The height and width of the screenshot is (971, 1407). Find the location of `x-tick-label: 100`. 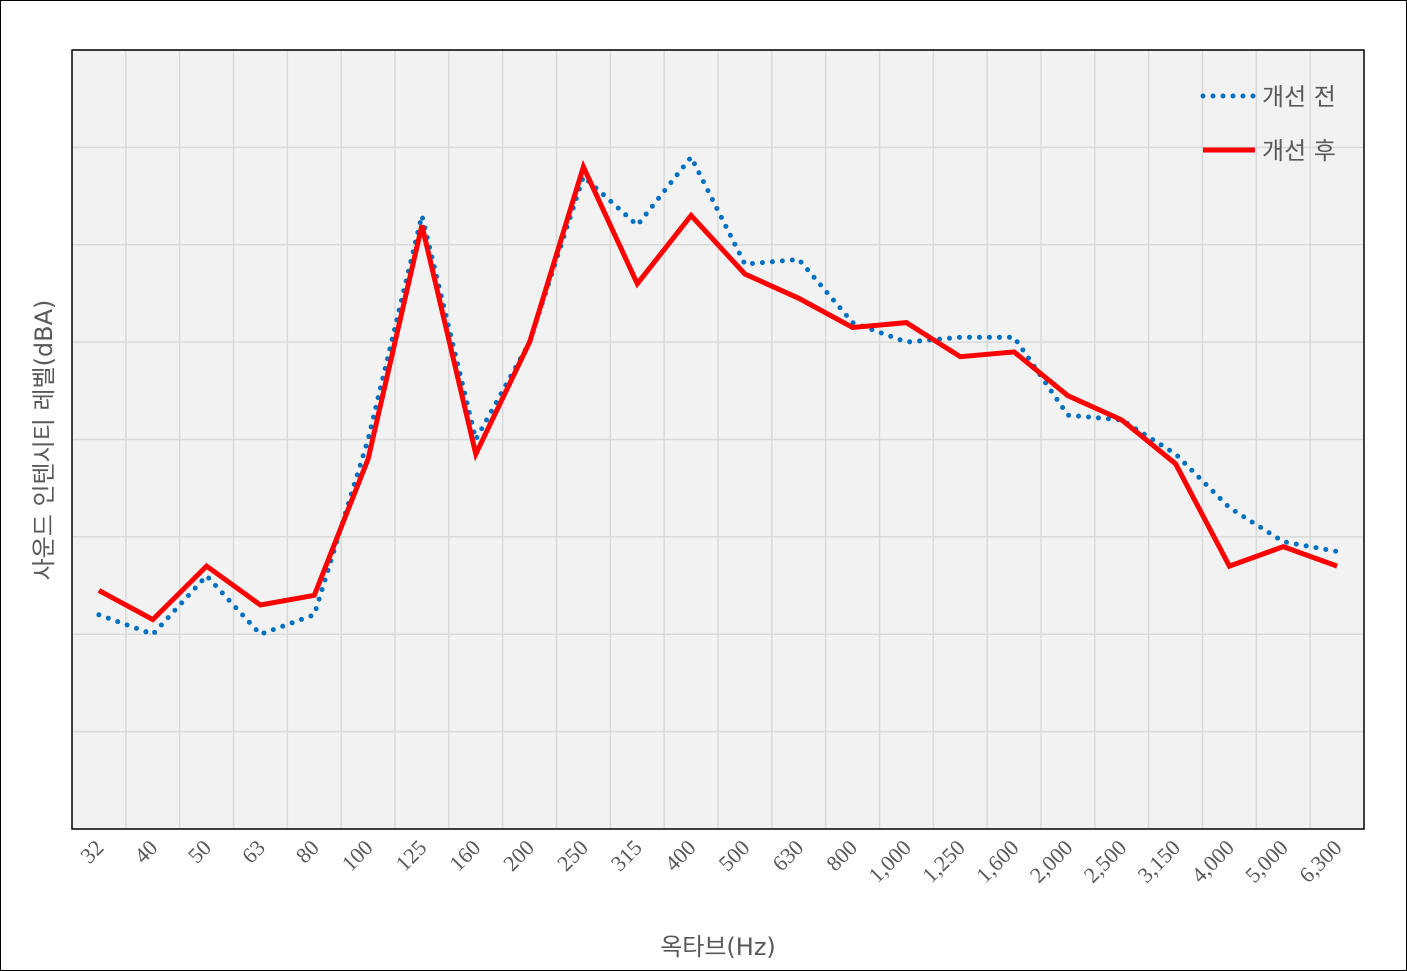

x-tick-label: 100 is located at coordinates (357, 855).